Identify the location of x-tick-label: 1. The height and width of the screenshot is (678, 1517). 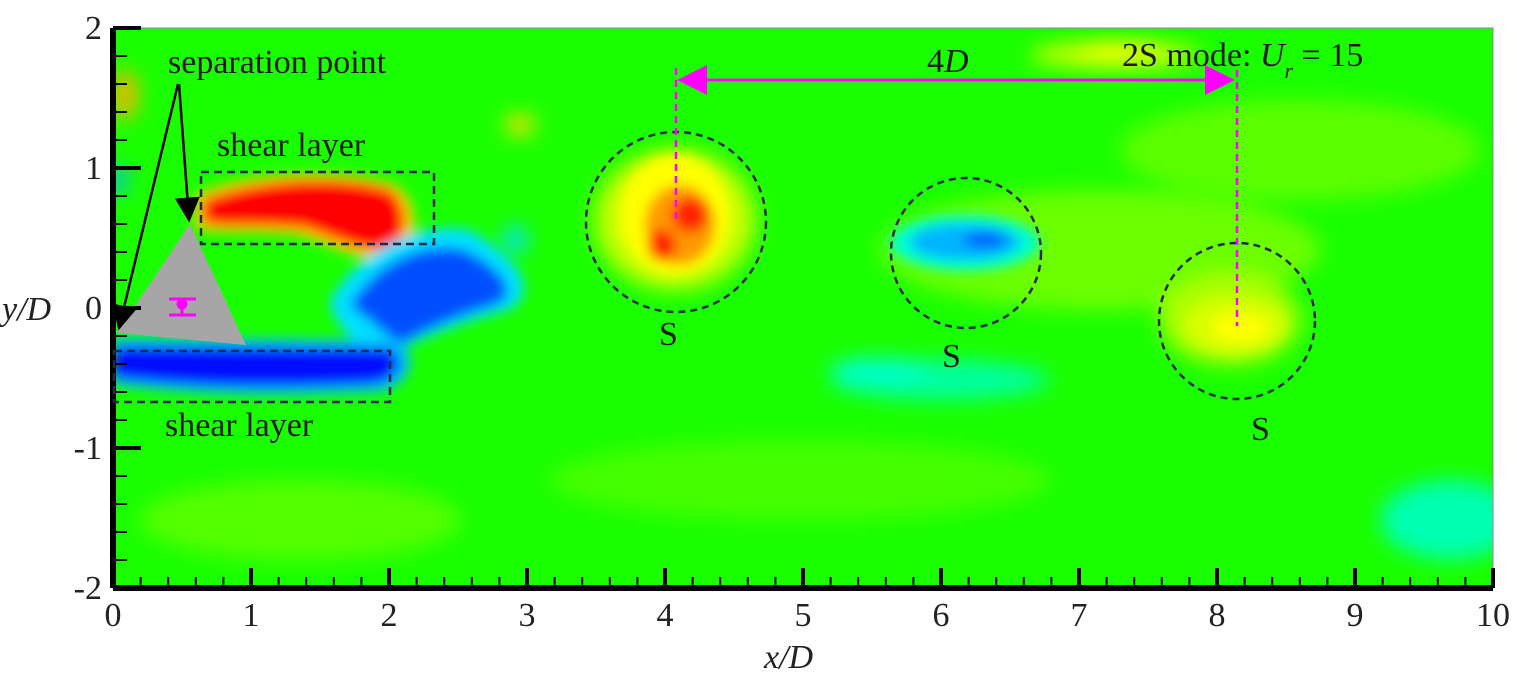
(251, 615).